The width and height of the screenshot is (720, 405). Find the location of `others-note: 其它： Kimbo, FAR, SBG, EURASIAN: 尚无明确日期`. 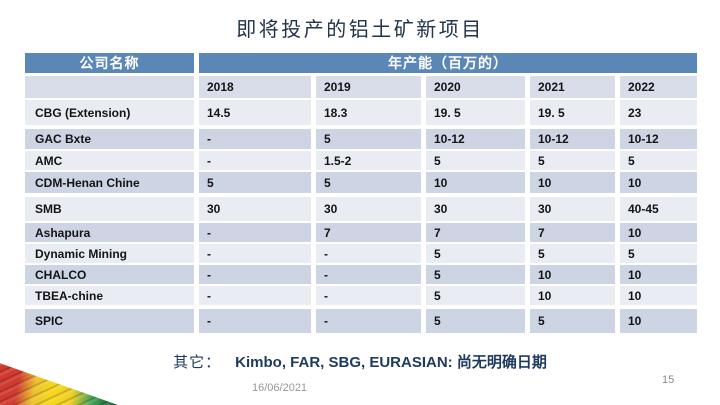

others-note: 其它： Kimbo, FAR, SBG, EURASIAN: 尚无明确日期 is located at coordinates (360, 361).